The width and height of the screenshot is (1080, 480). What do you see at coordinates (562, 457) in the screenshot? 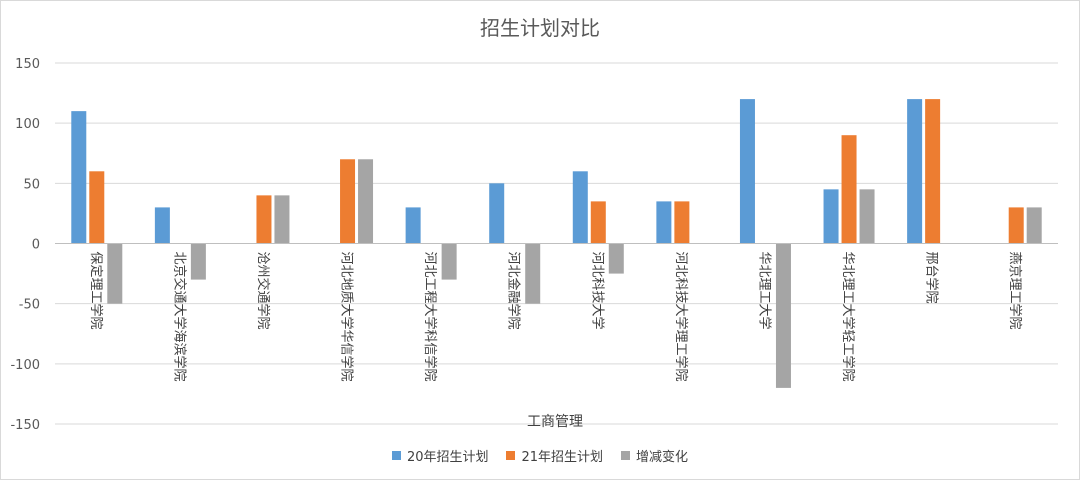
I see `legend-label: 21年招生计划` at bounding box center [562, 457].